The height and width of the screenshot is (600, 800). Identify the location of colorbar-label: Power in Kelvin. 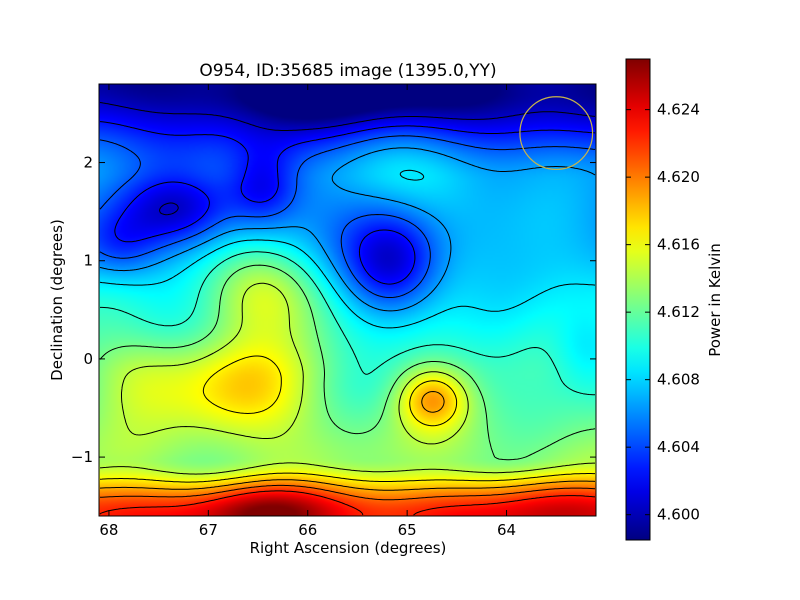
(715, 300).